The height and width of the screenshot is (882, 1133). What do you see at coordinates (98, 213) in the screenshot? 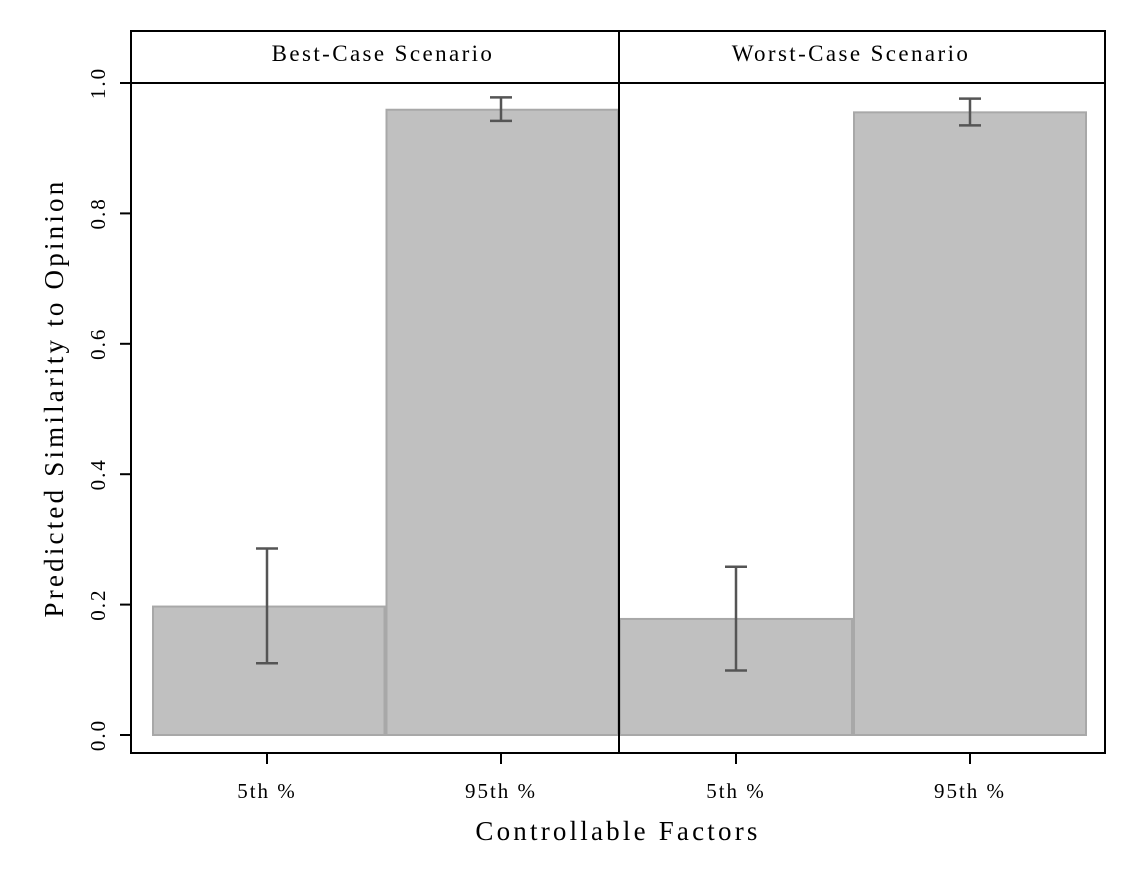
I see `y-tick-label: 0.8` at bounding box center [98, 213].